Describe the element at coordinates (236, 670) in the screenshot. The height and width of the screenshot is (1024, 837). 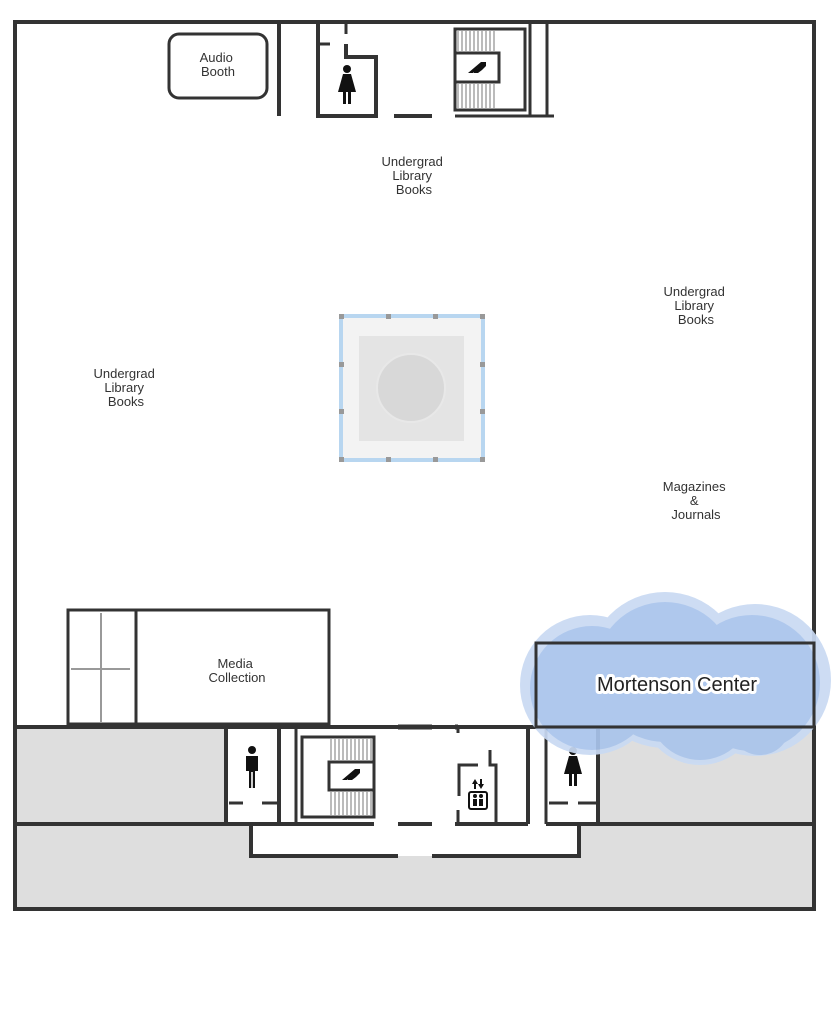
I see `media-collection-label: Media Collection` at that location.